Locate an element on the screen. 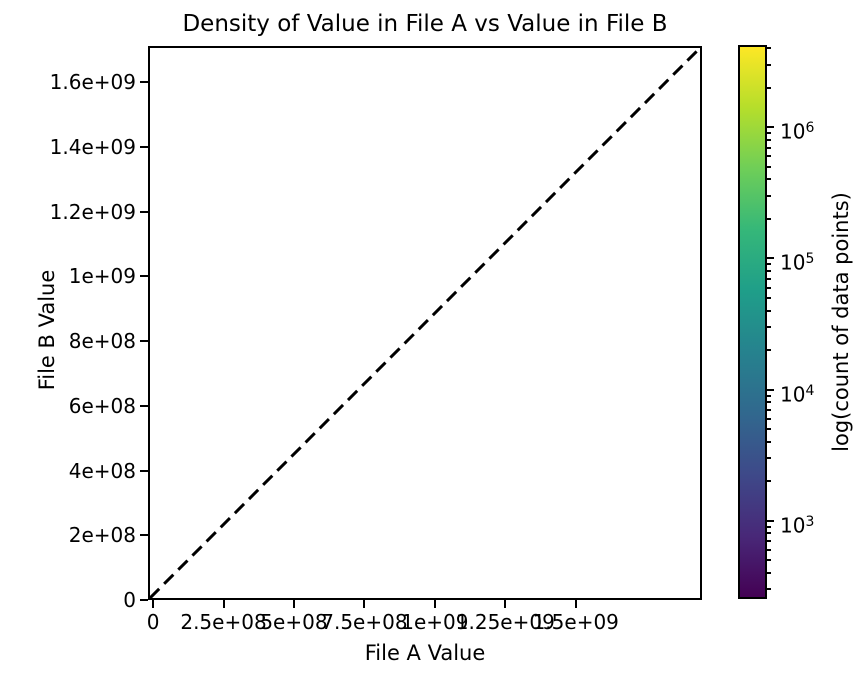 The width and height of the screenshot is (862, 678). y-tick-label: 1.4e+09 is located at coordinates (92, 146).